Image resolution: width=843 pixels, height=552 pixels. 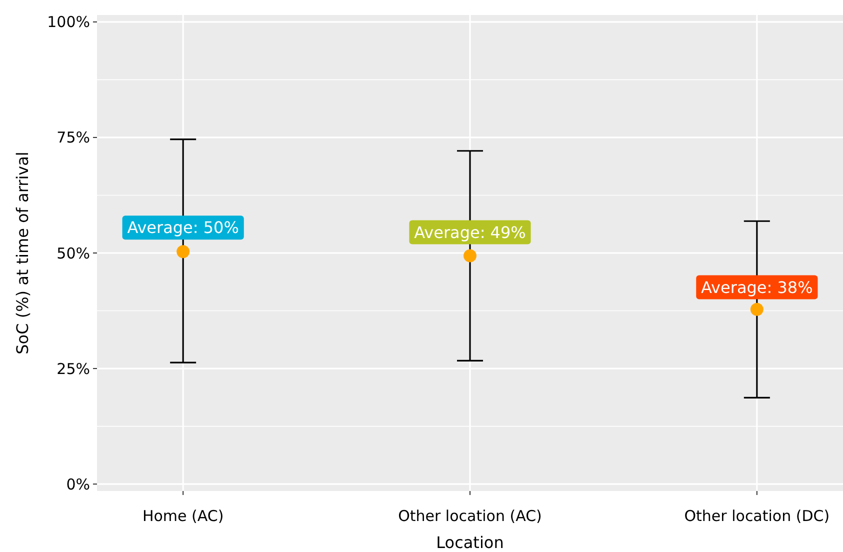 I want to click on y-tick-label: 100%, so click(x=68, y=22).